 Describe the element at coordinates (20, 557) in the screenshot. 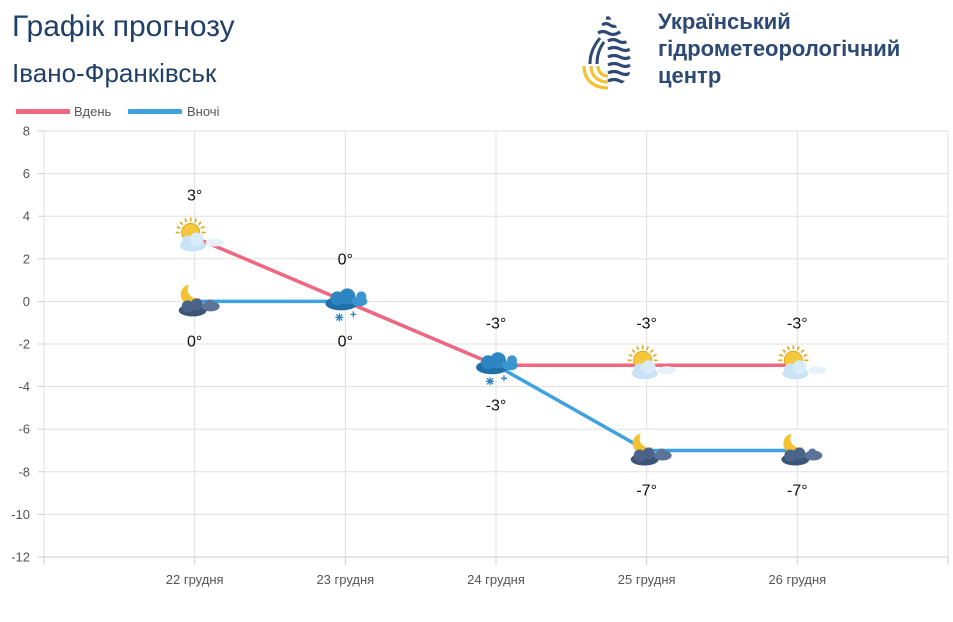

I see `y-tick-label: -12` at that location.